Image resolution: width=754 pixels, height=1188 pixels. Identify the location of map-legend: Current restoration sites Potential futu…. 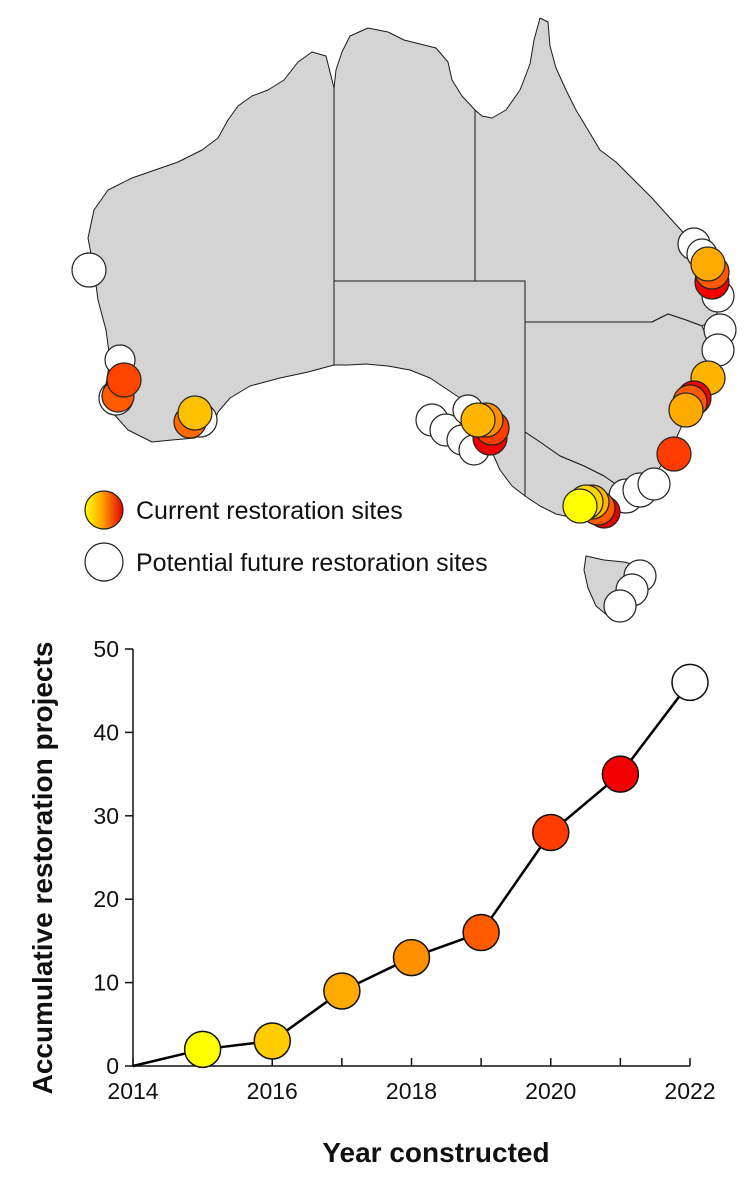
(286, 536).